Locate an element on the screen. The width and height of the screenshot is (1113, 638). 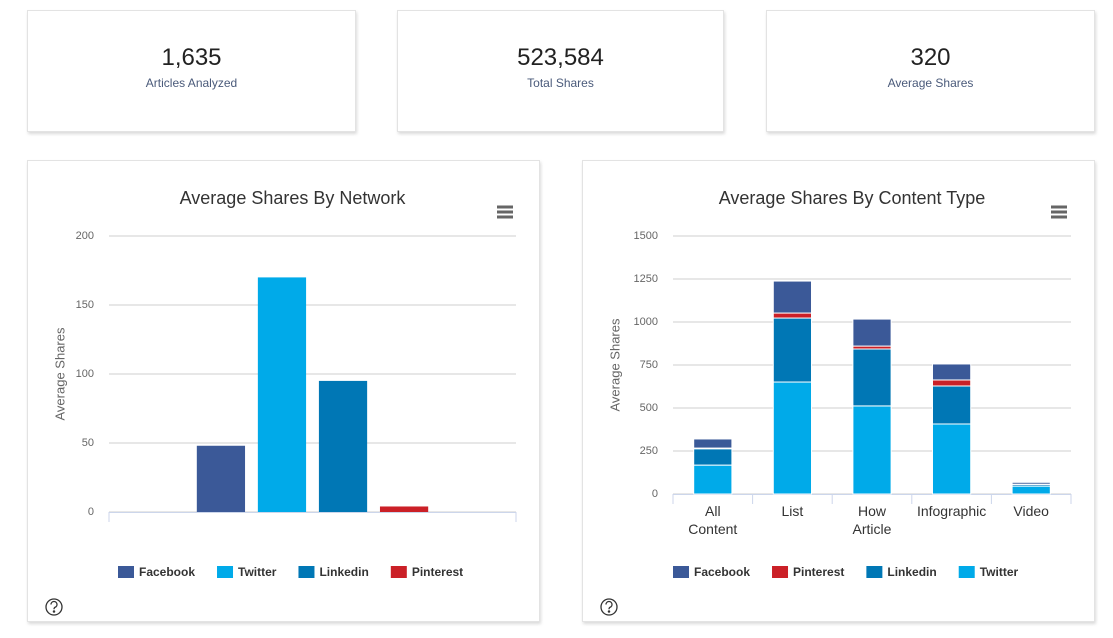
stat-card: 1,635 Articles Analyzed is located at coordinates (191, 71).